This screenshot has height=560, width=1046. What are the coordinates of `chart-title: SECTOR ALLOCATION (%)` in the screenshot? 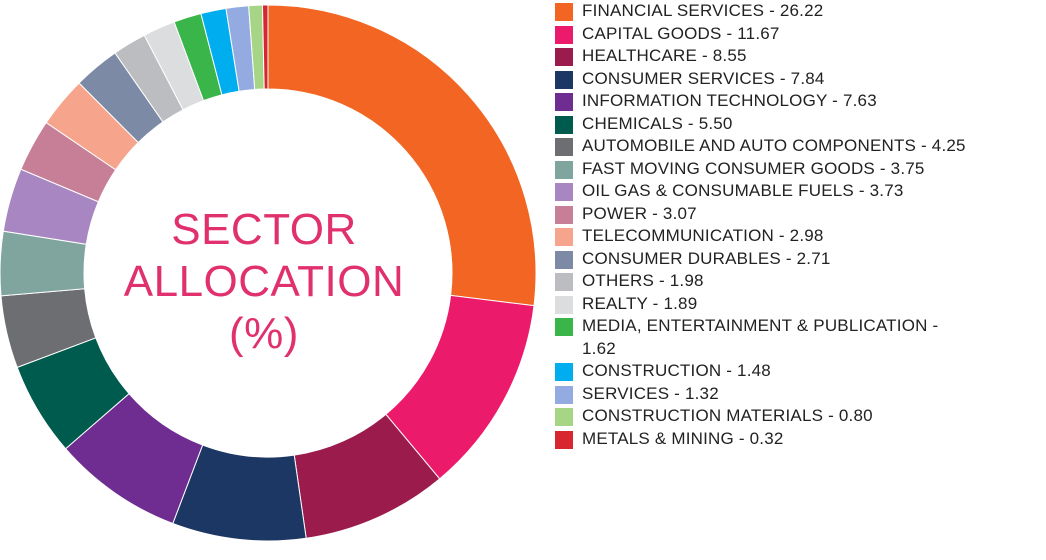 It's located at (264, 282).